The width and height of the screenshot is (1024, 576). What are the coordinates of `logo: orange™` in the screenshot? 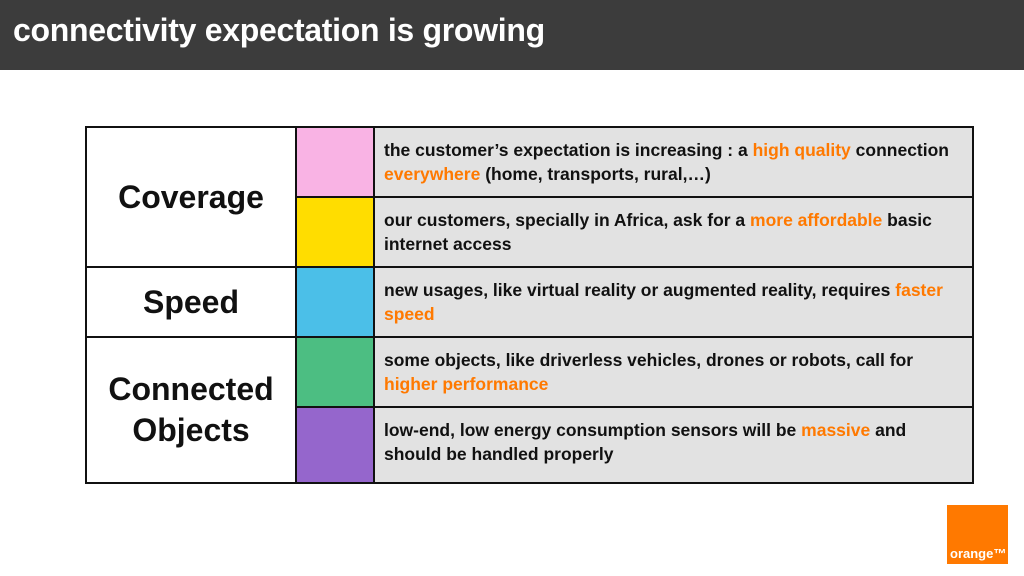 It's located at (977, 534).